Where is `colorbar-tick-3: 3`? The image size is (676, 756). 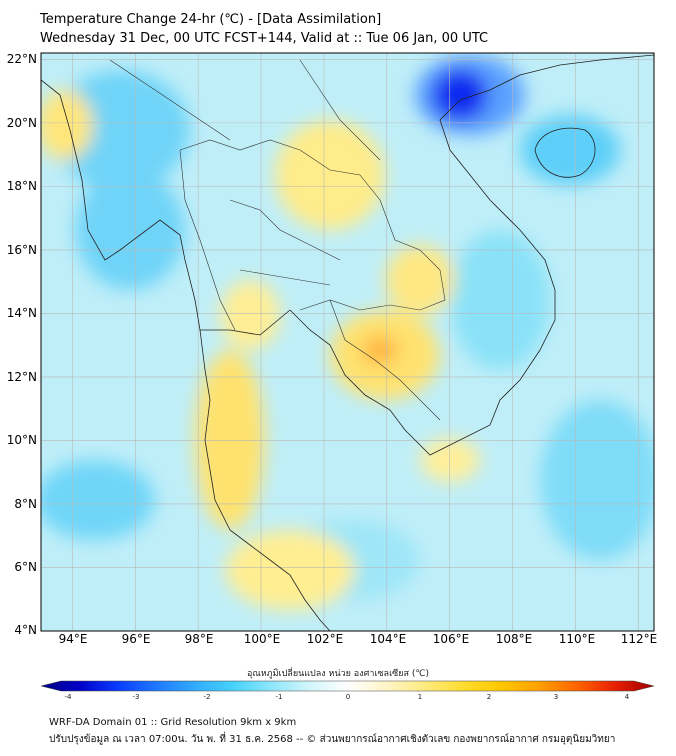 colorbar-tick-3: 3 is located at coordinates (556, 697).